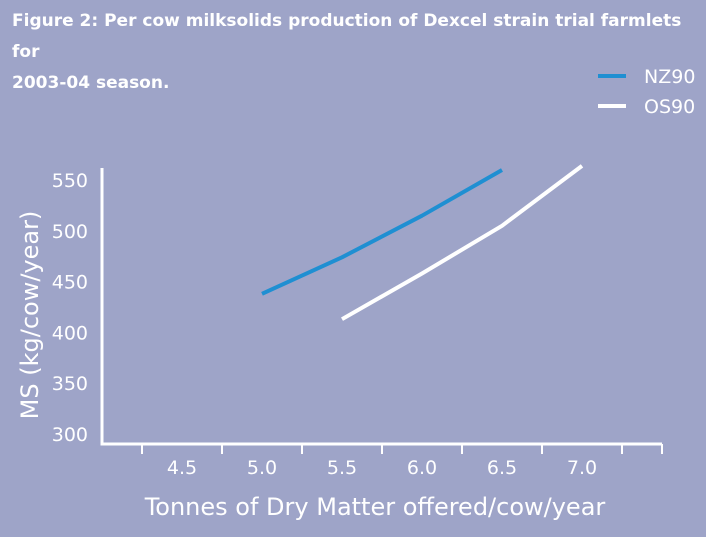 The image size is (706, 537). I want to click on x-tick-label: 4.5, so click(182, 468).